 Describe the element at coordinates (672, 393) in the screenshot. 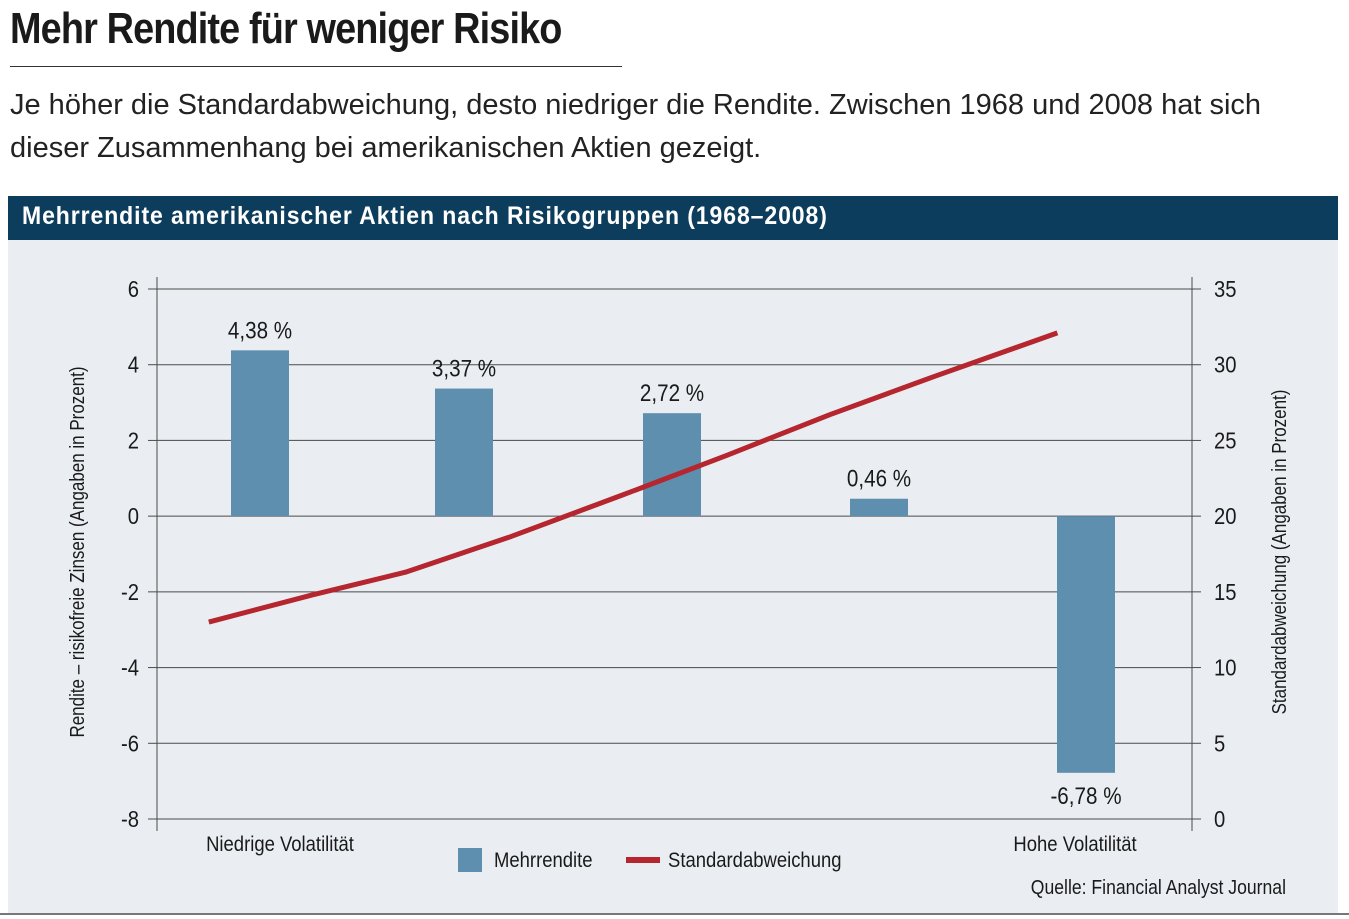

I see `bar-value-label: 2,72 %` at that location.